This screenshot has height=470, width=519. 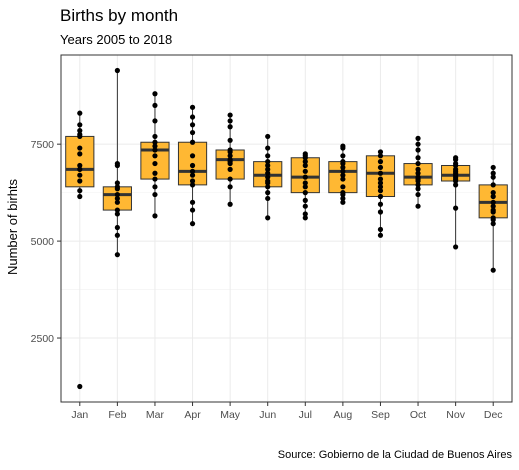 What do you see at coordinates (305, 415) in the screenshot?
I see `x-tick-label: Jul` at bounding box center [305, 415].